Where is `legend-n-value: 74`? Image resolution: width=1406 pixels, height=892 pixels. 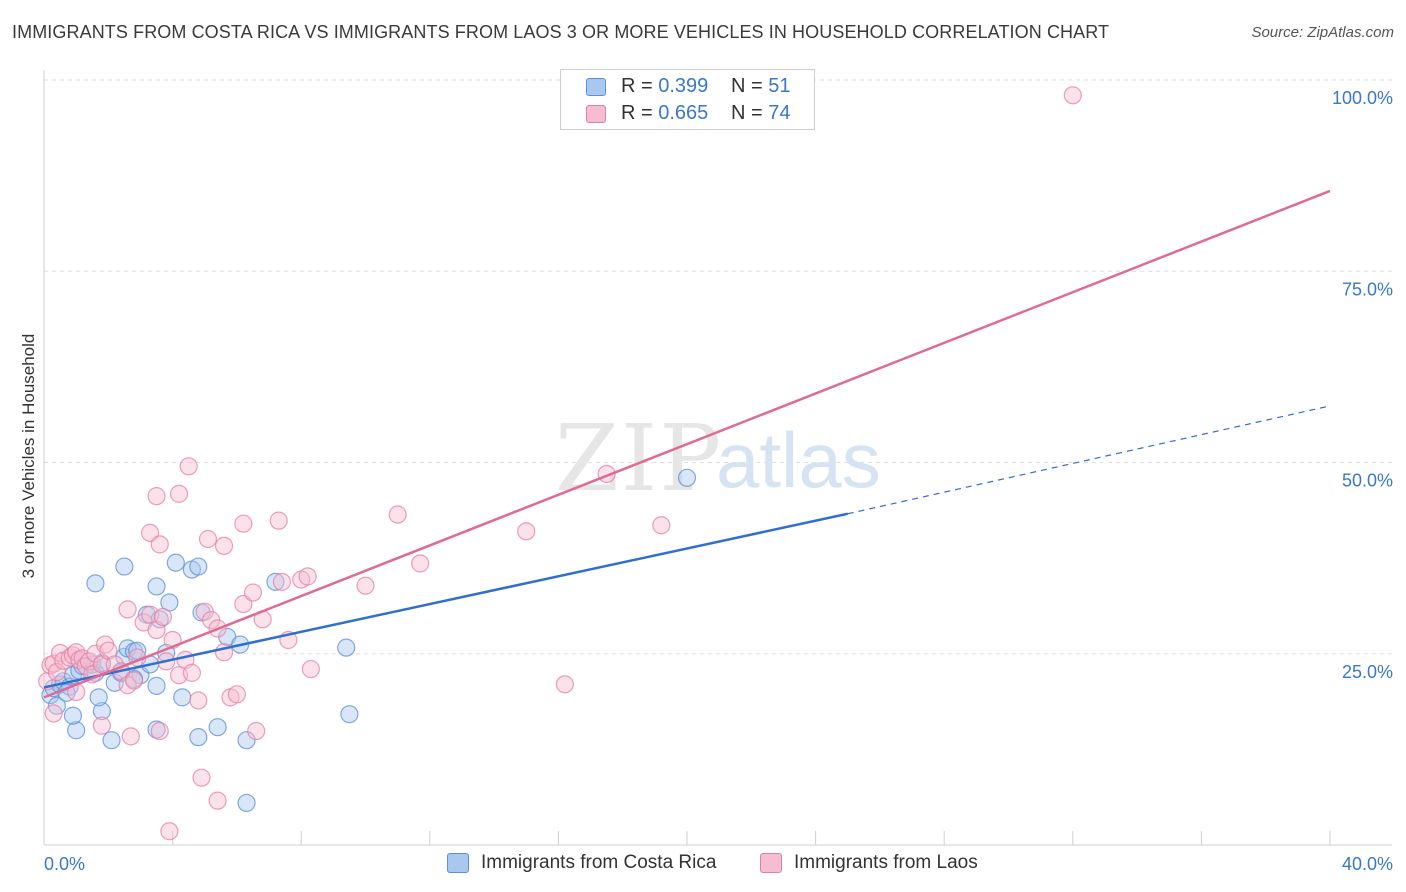 legend-n-value: 74 is located at coordinates (779, 113).